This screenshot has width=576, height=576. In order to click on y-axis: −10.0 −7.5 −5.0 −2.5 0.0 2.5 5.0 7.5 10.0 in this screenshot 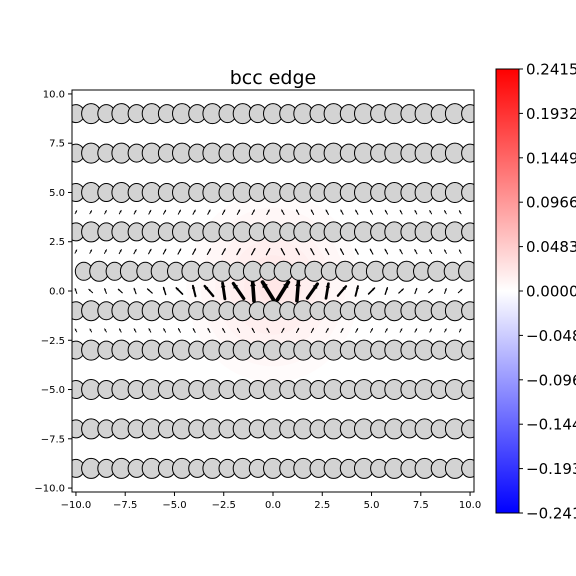, I will do `click(53, 292)`.